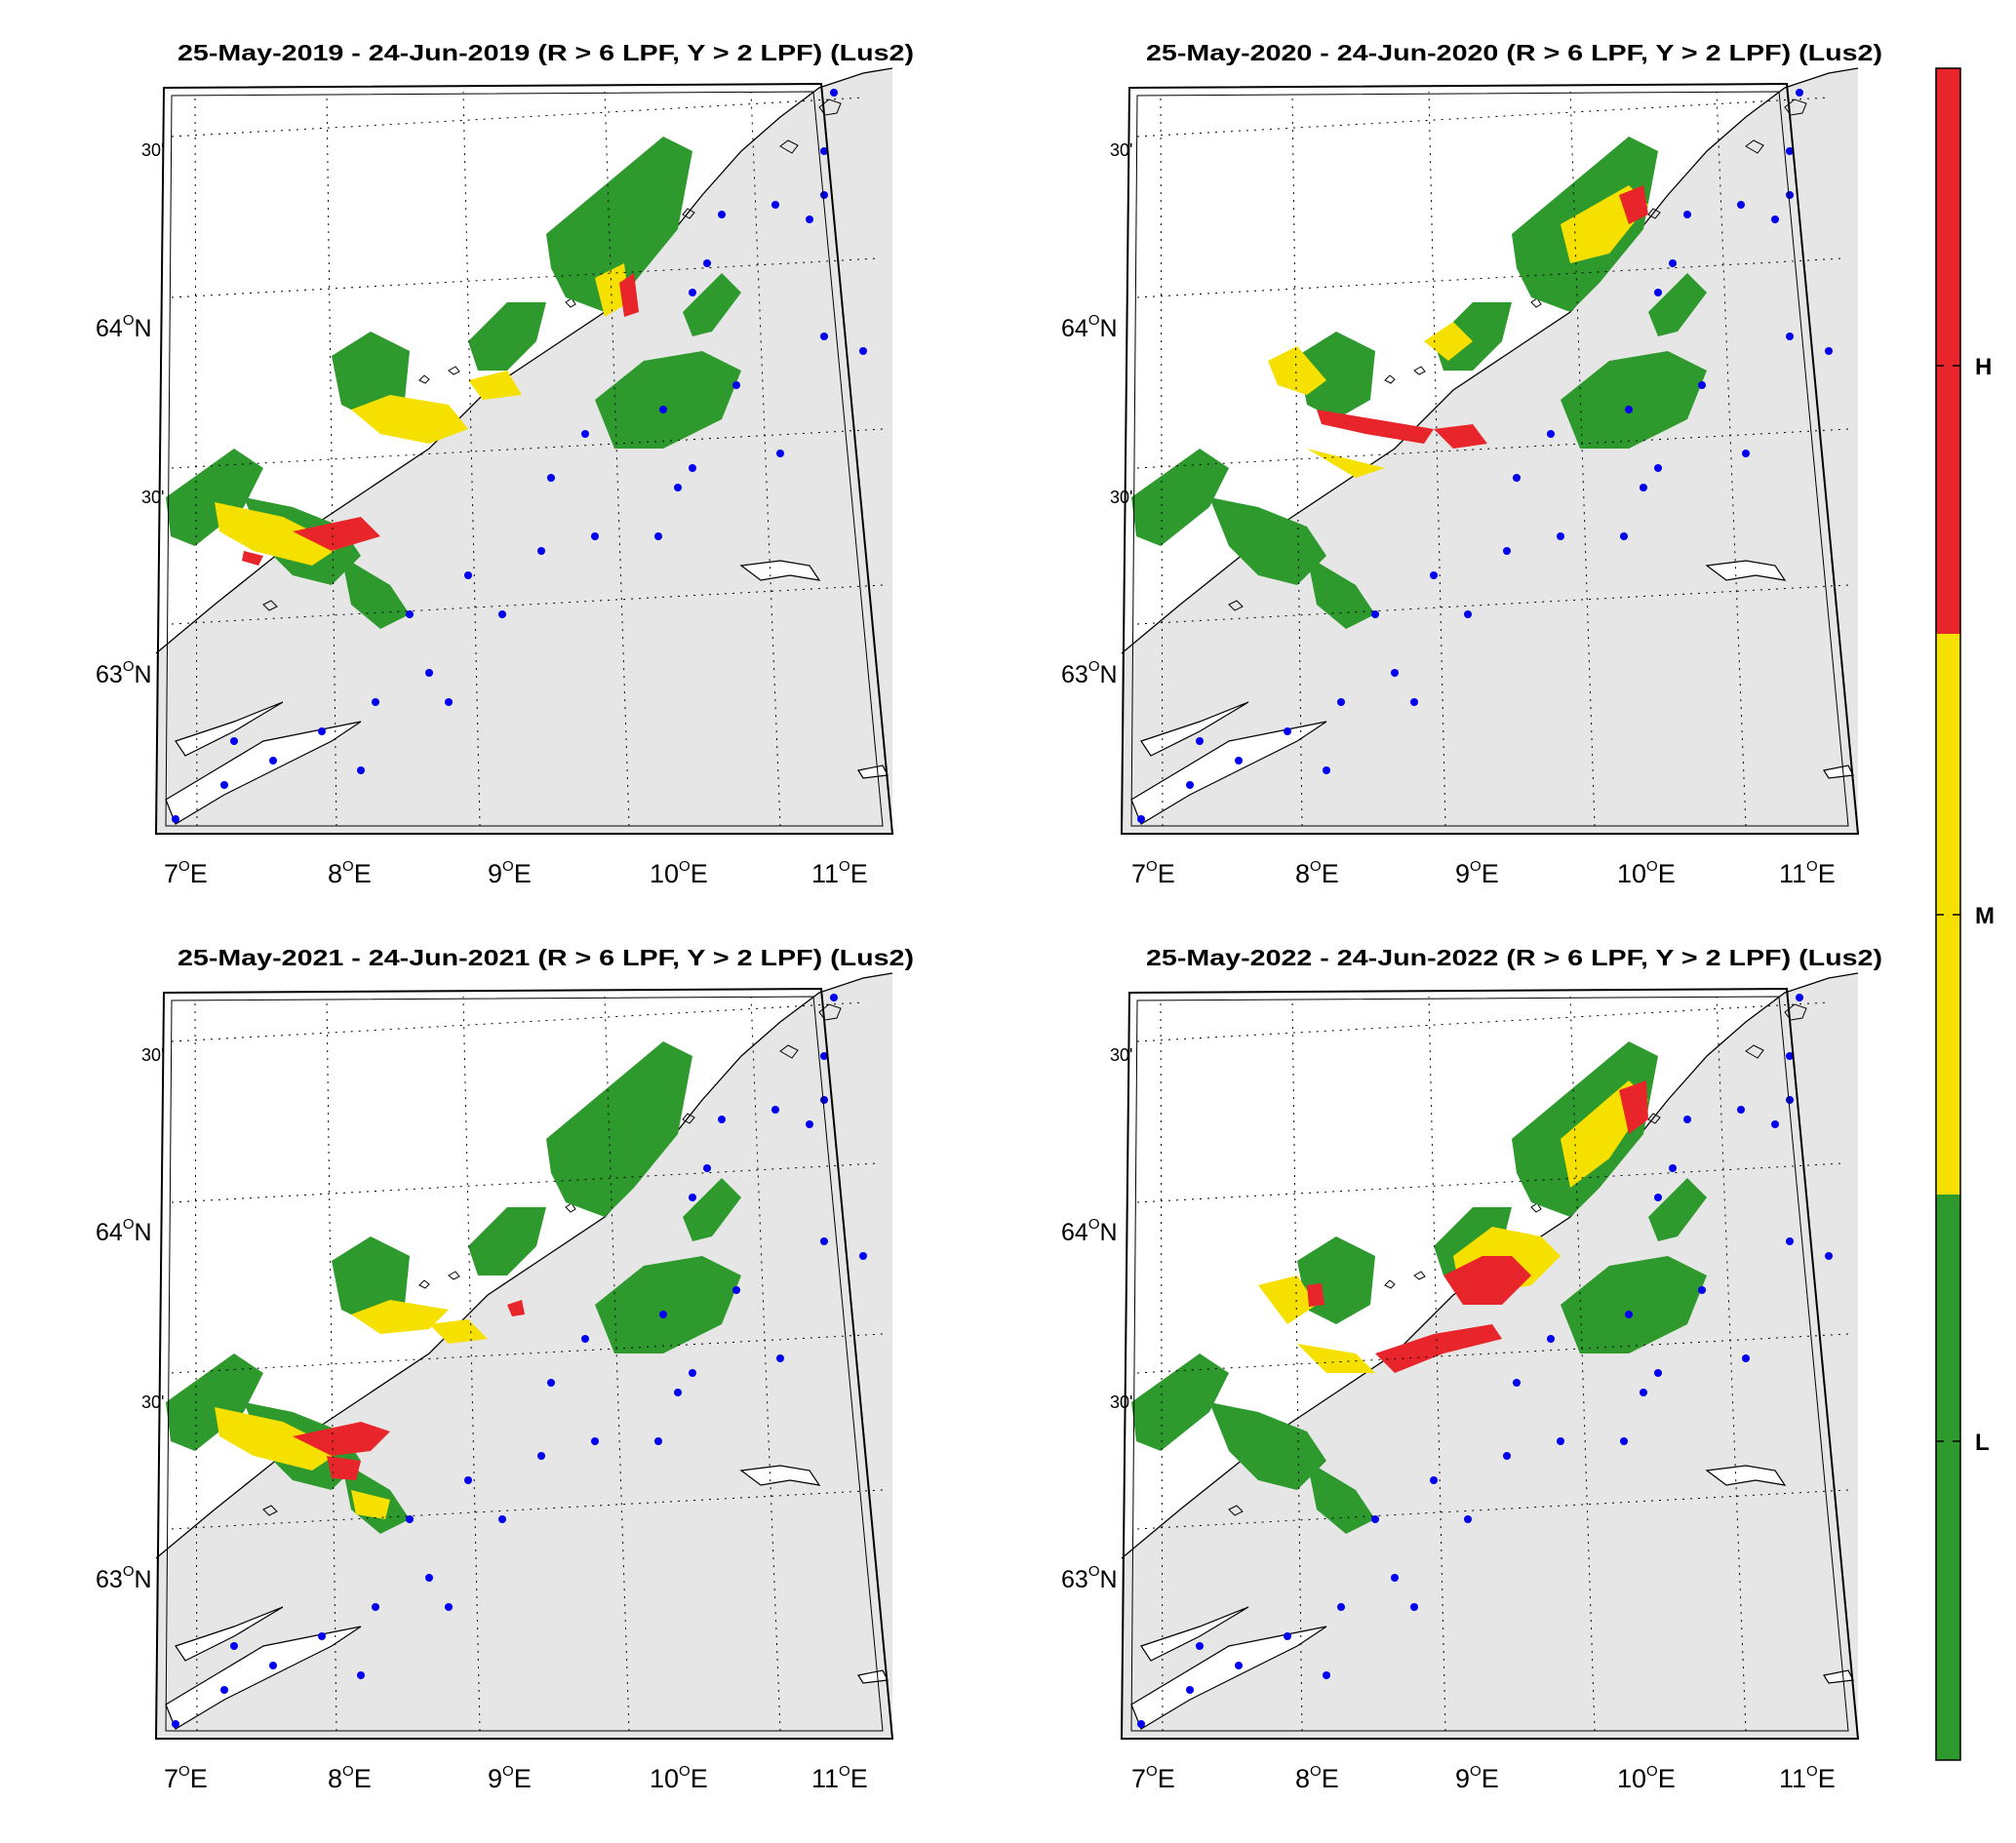  Describe the element at coordinates (1985, 916) in the screenshot. I see `colorbar-label-medium: M` at that location.